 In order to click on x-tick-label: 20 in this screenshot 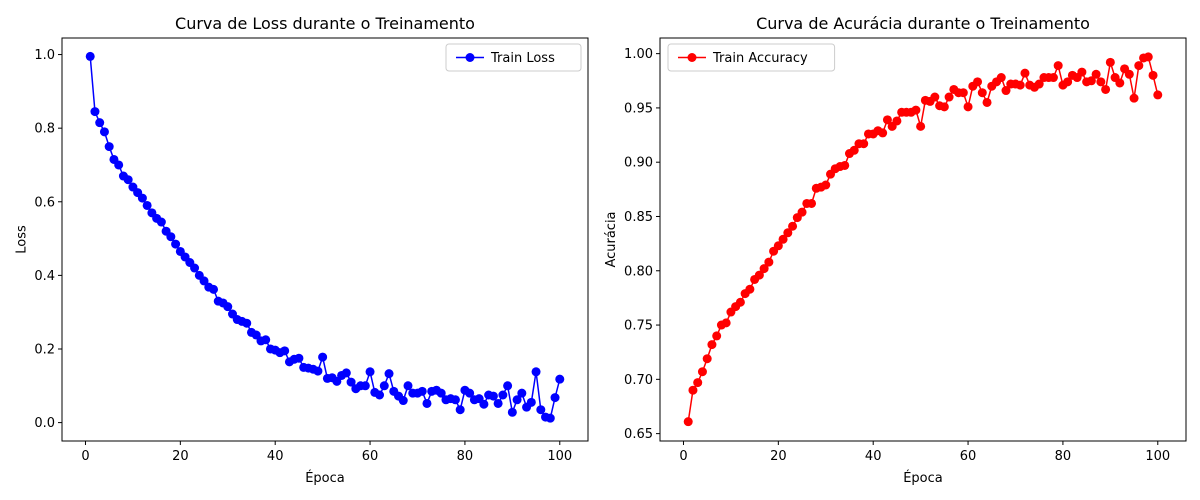, I will do `click(778, 456)`.